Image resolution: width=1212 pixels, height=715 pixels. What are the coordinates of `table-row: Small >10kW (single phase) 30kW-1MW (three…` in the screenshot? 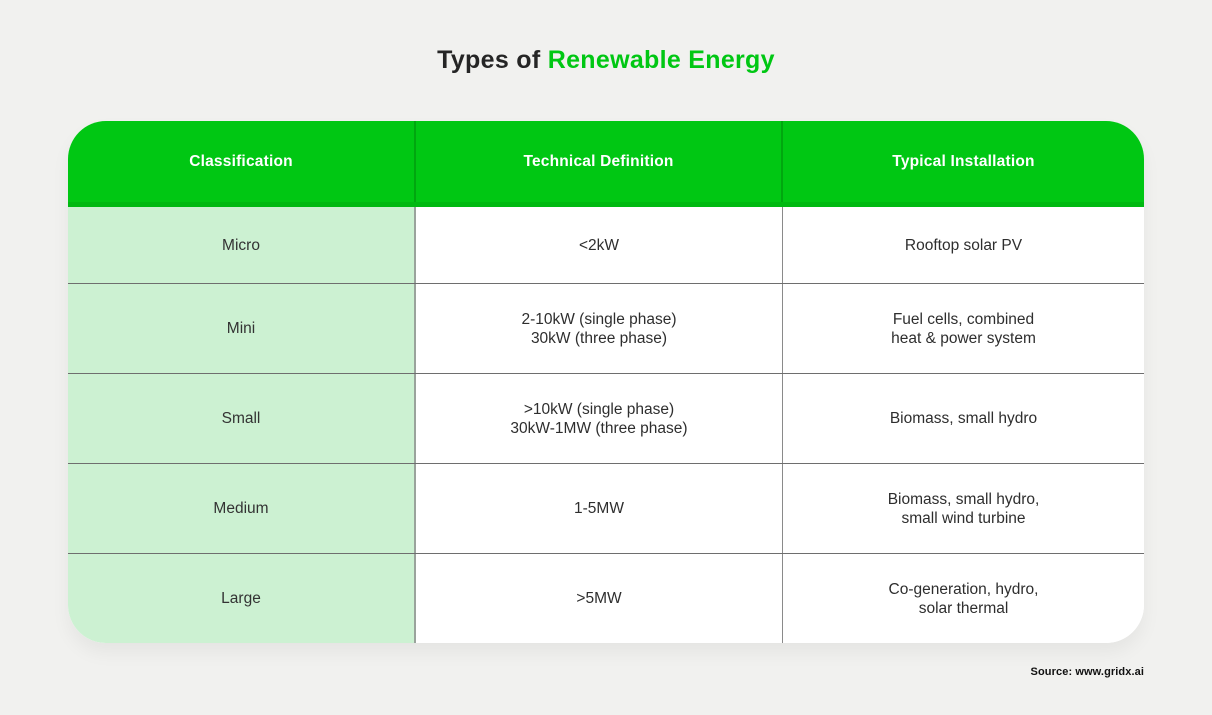 It's located at (606, 418).